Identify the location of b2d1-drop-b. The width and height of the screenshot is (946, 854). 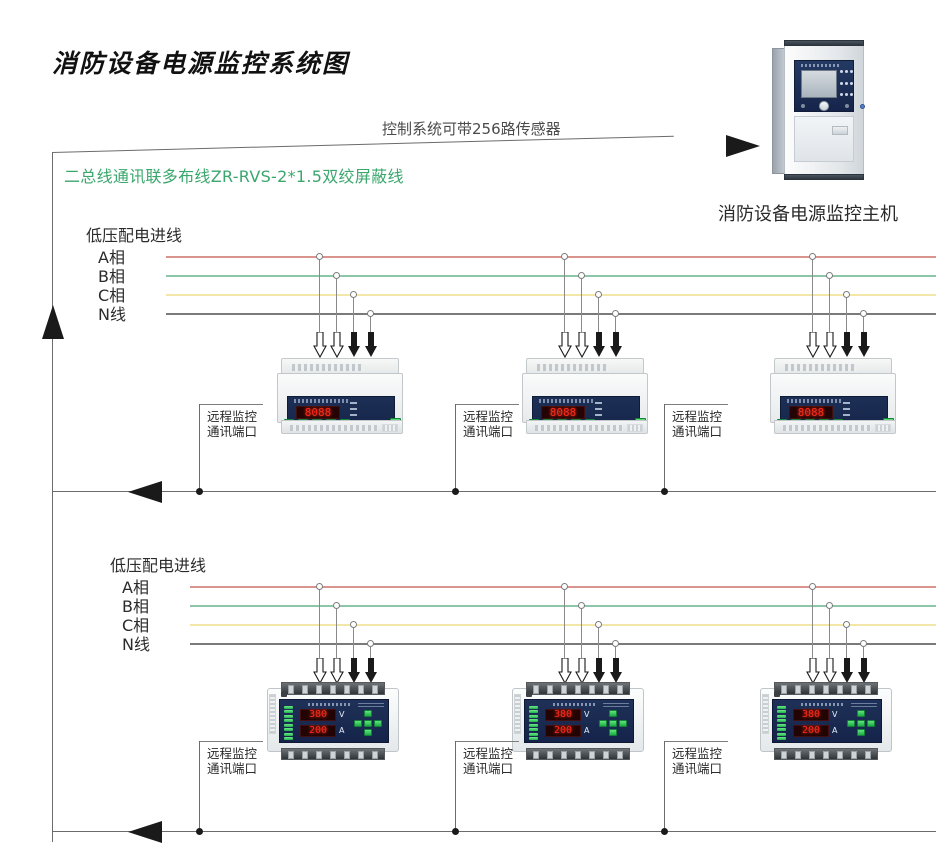
(336, 637).